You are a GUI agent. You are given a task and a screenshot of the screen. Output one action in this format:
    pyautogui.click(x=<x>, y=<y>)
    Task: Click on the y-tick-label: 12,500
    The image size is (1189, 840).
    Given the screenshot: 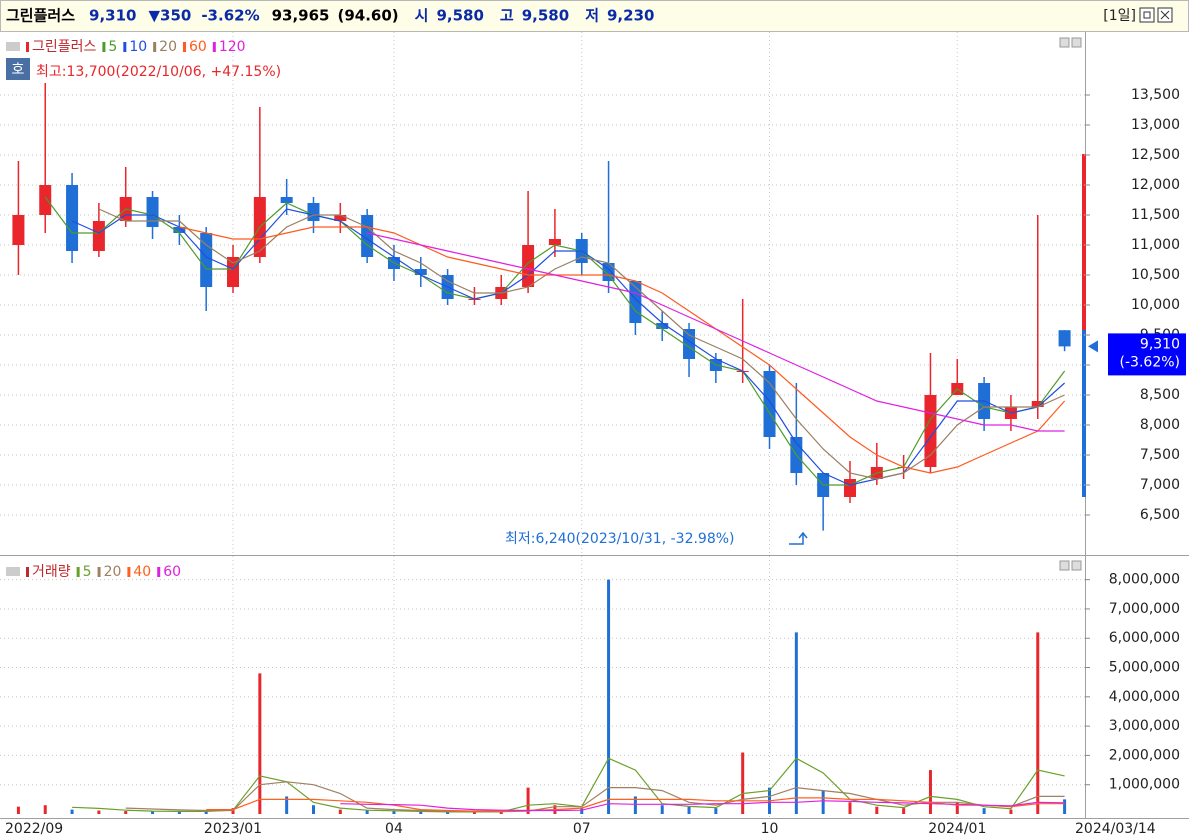 What is the action you would take?
    pyautogui.click(x=1155, y=155)
    